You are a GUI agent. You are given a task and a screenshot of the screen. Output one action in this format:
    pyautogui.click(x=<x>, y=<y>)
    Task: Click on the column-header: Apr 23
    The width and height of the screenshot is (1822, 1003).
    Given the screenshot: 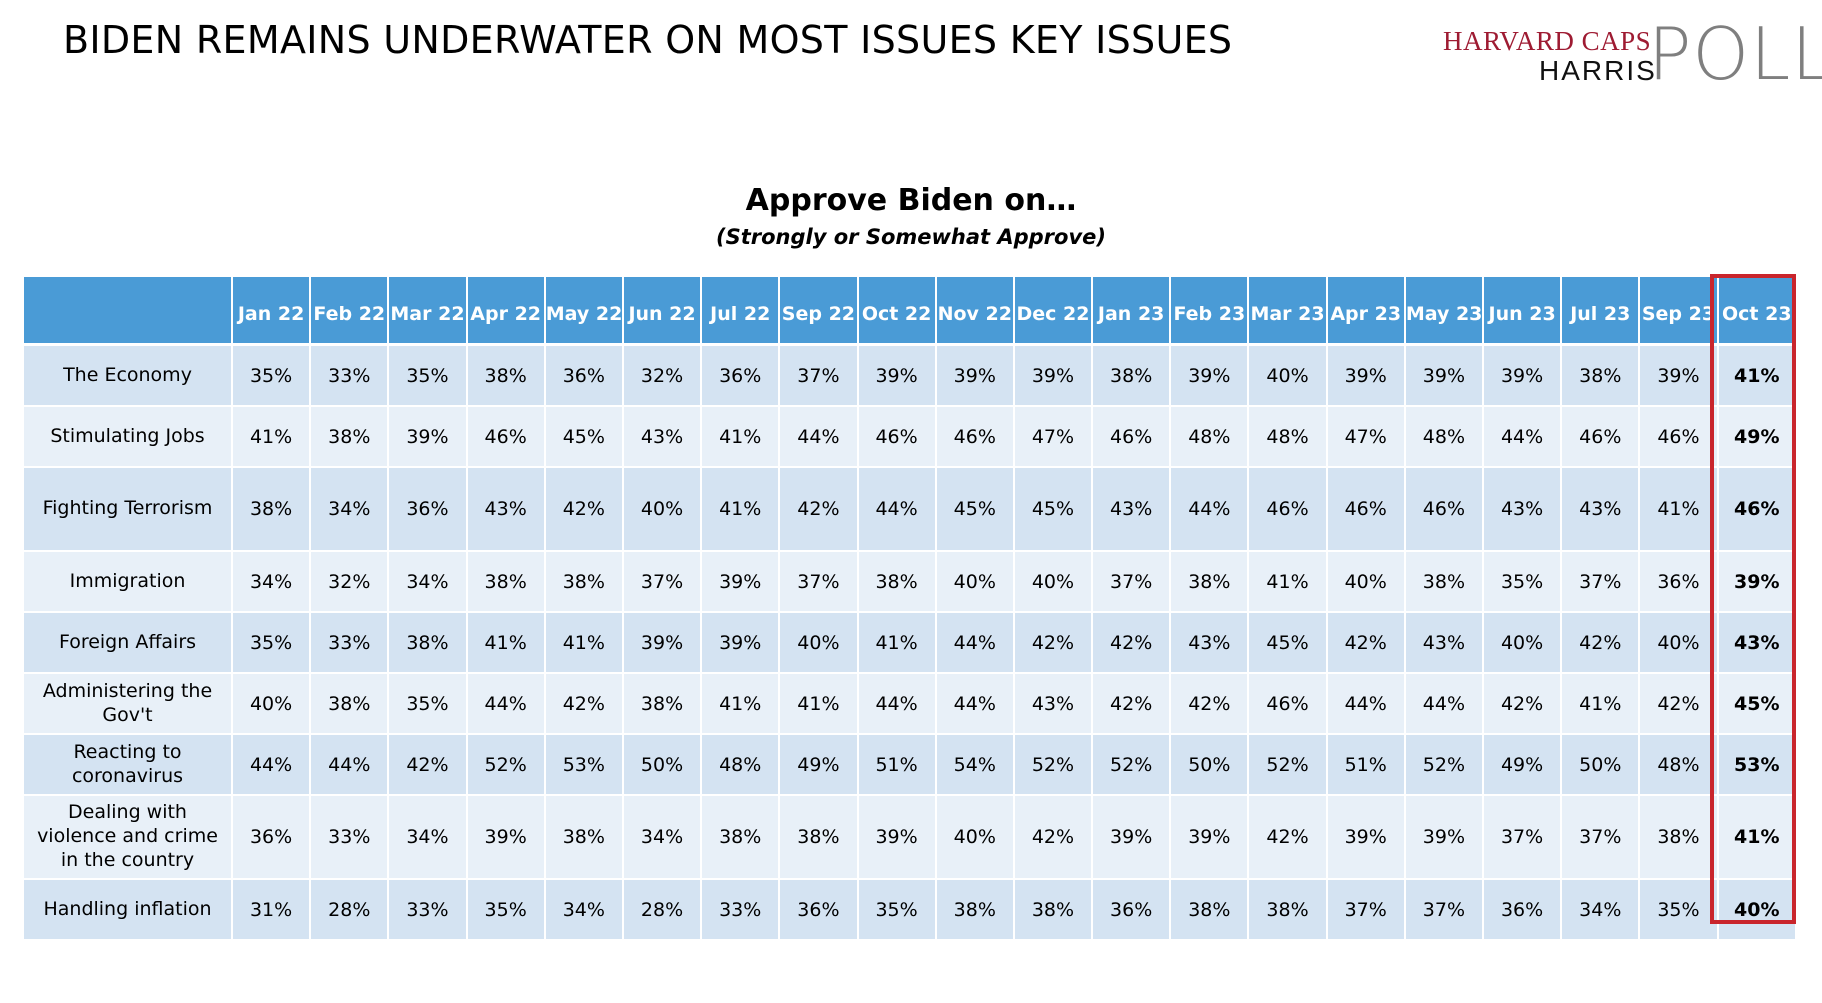 What is the action you would take?
    pyautogui.click(x=1366, y=311)
    